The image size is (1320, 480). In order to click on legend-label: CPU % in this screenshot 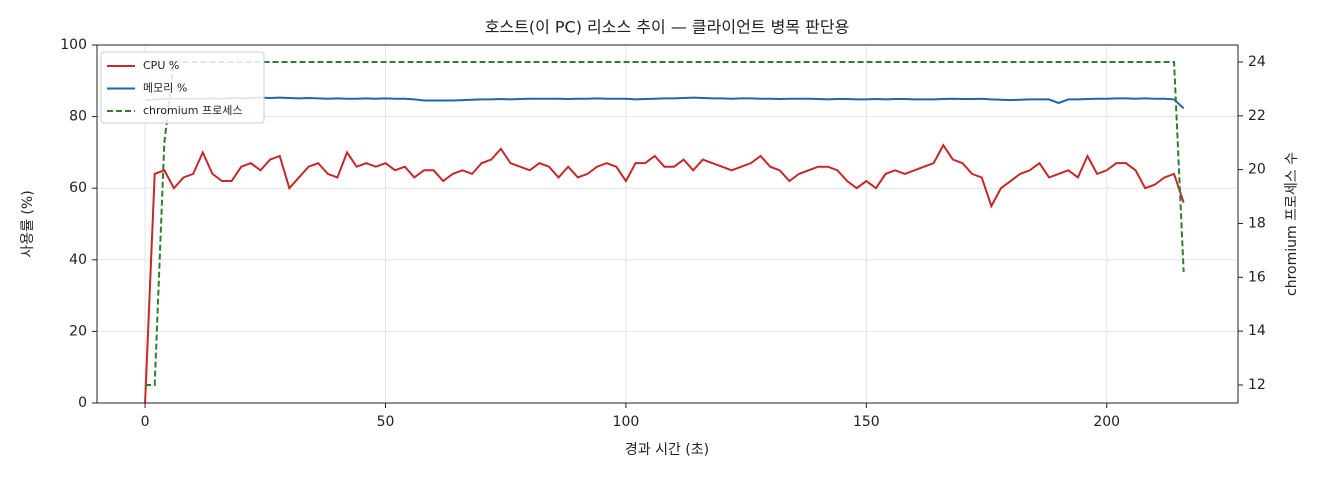, I will do `click(161, 65)`.